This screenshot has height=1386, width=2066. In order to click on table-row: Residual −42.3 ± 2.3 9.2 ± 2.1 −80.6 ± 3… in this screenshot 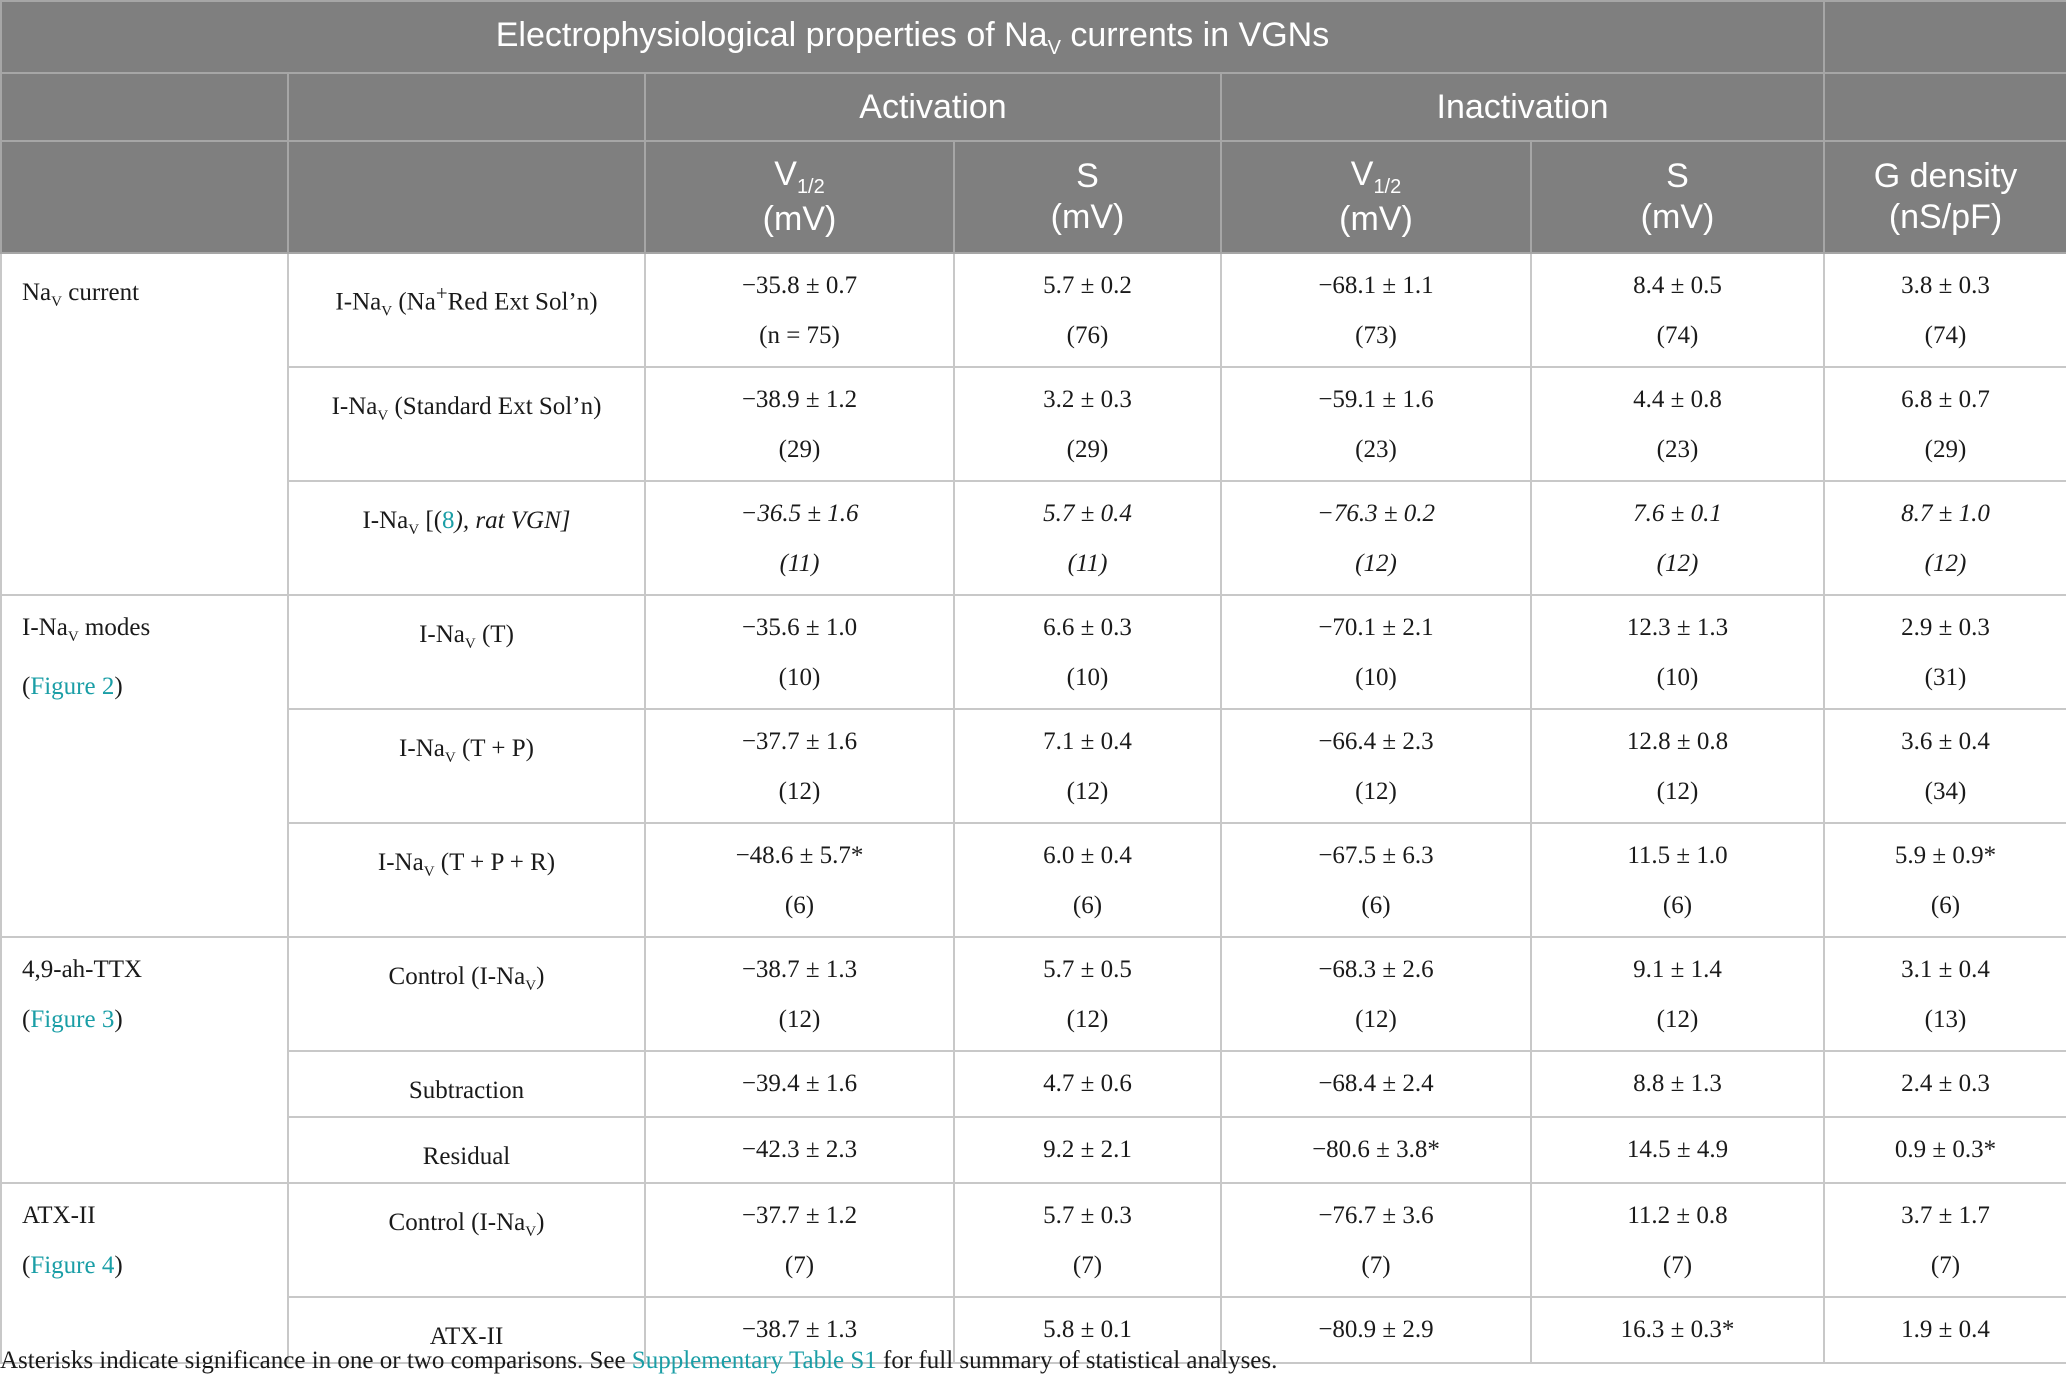, I will do `click(1033, 1150)`.